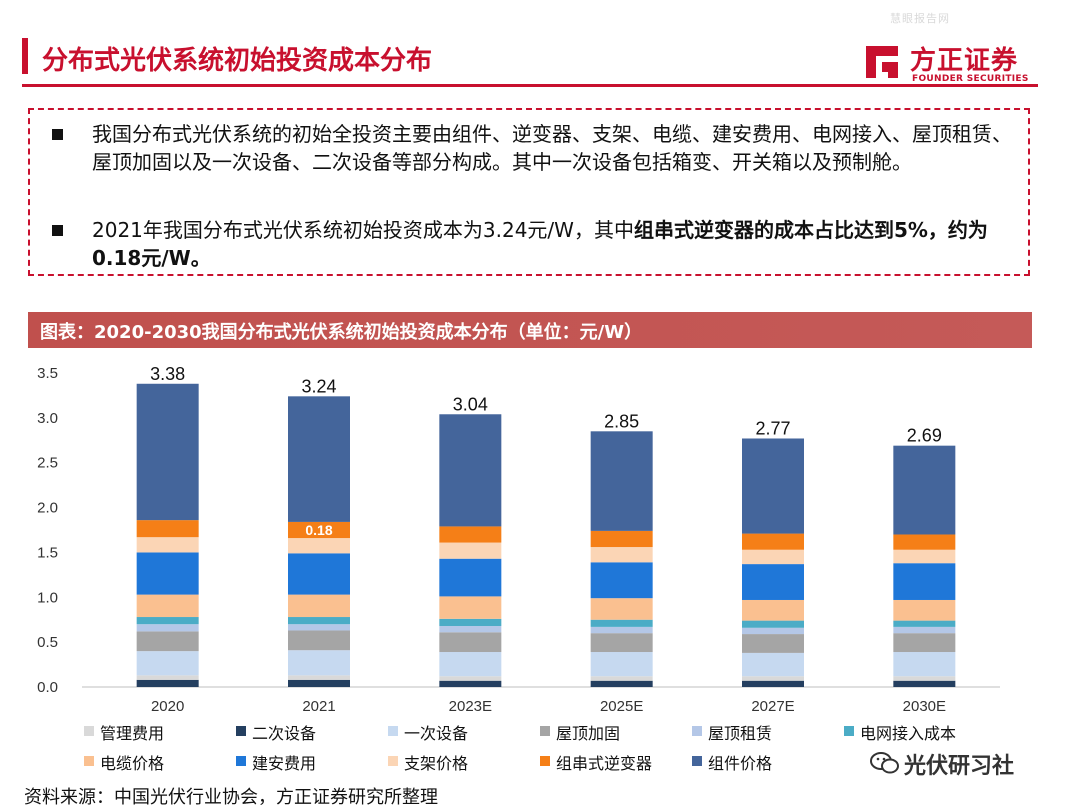 The image size is (1080, 810). Describe the element at coordinates (964, 61) in the screenshot. I see `logo-chinese-name: 方正证券` at that location.